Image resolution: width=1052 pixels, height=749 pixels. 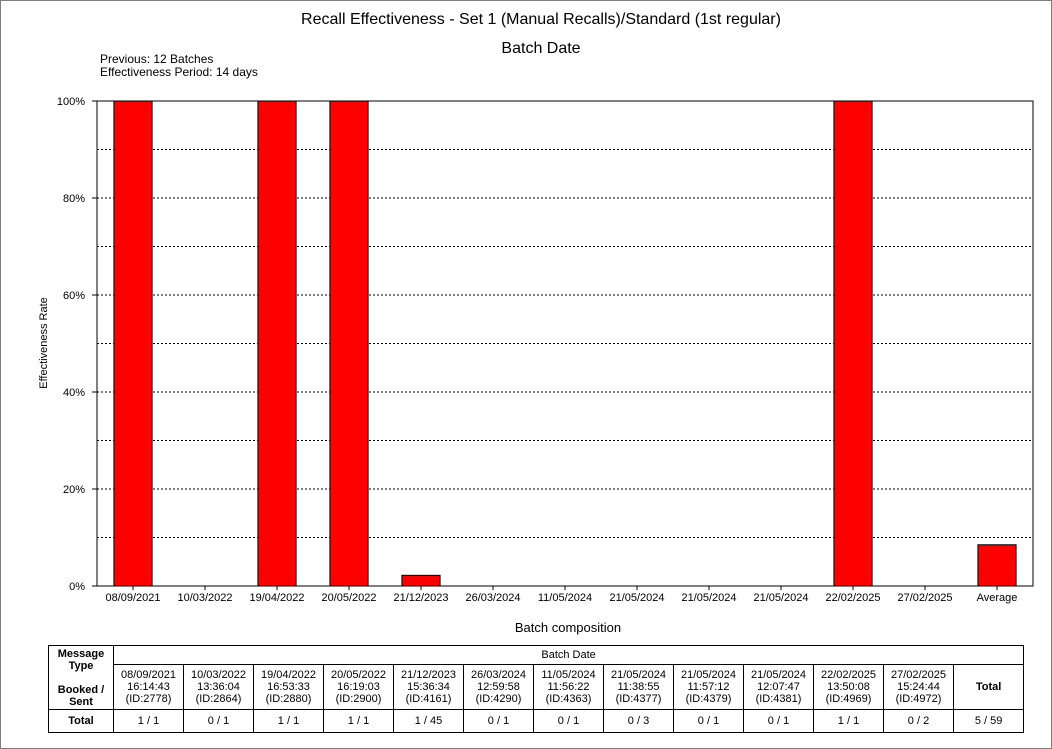 I want to click on batch-column-header: 21/05/2024 11:57:12 (ID:4379), so click(x=708, y=687).